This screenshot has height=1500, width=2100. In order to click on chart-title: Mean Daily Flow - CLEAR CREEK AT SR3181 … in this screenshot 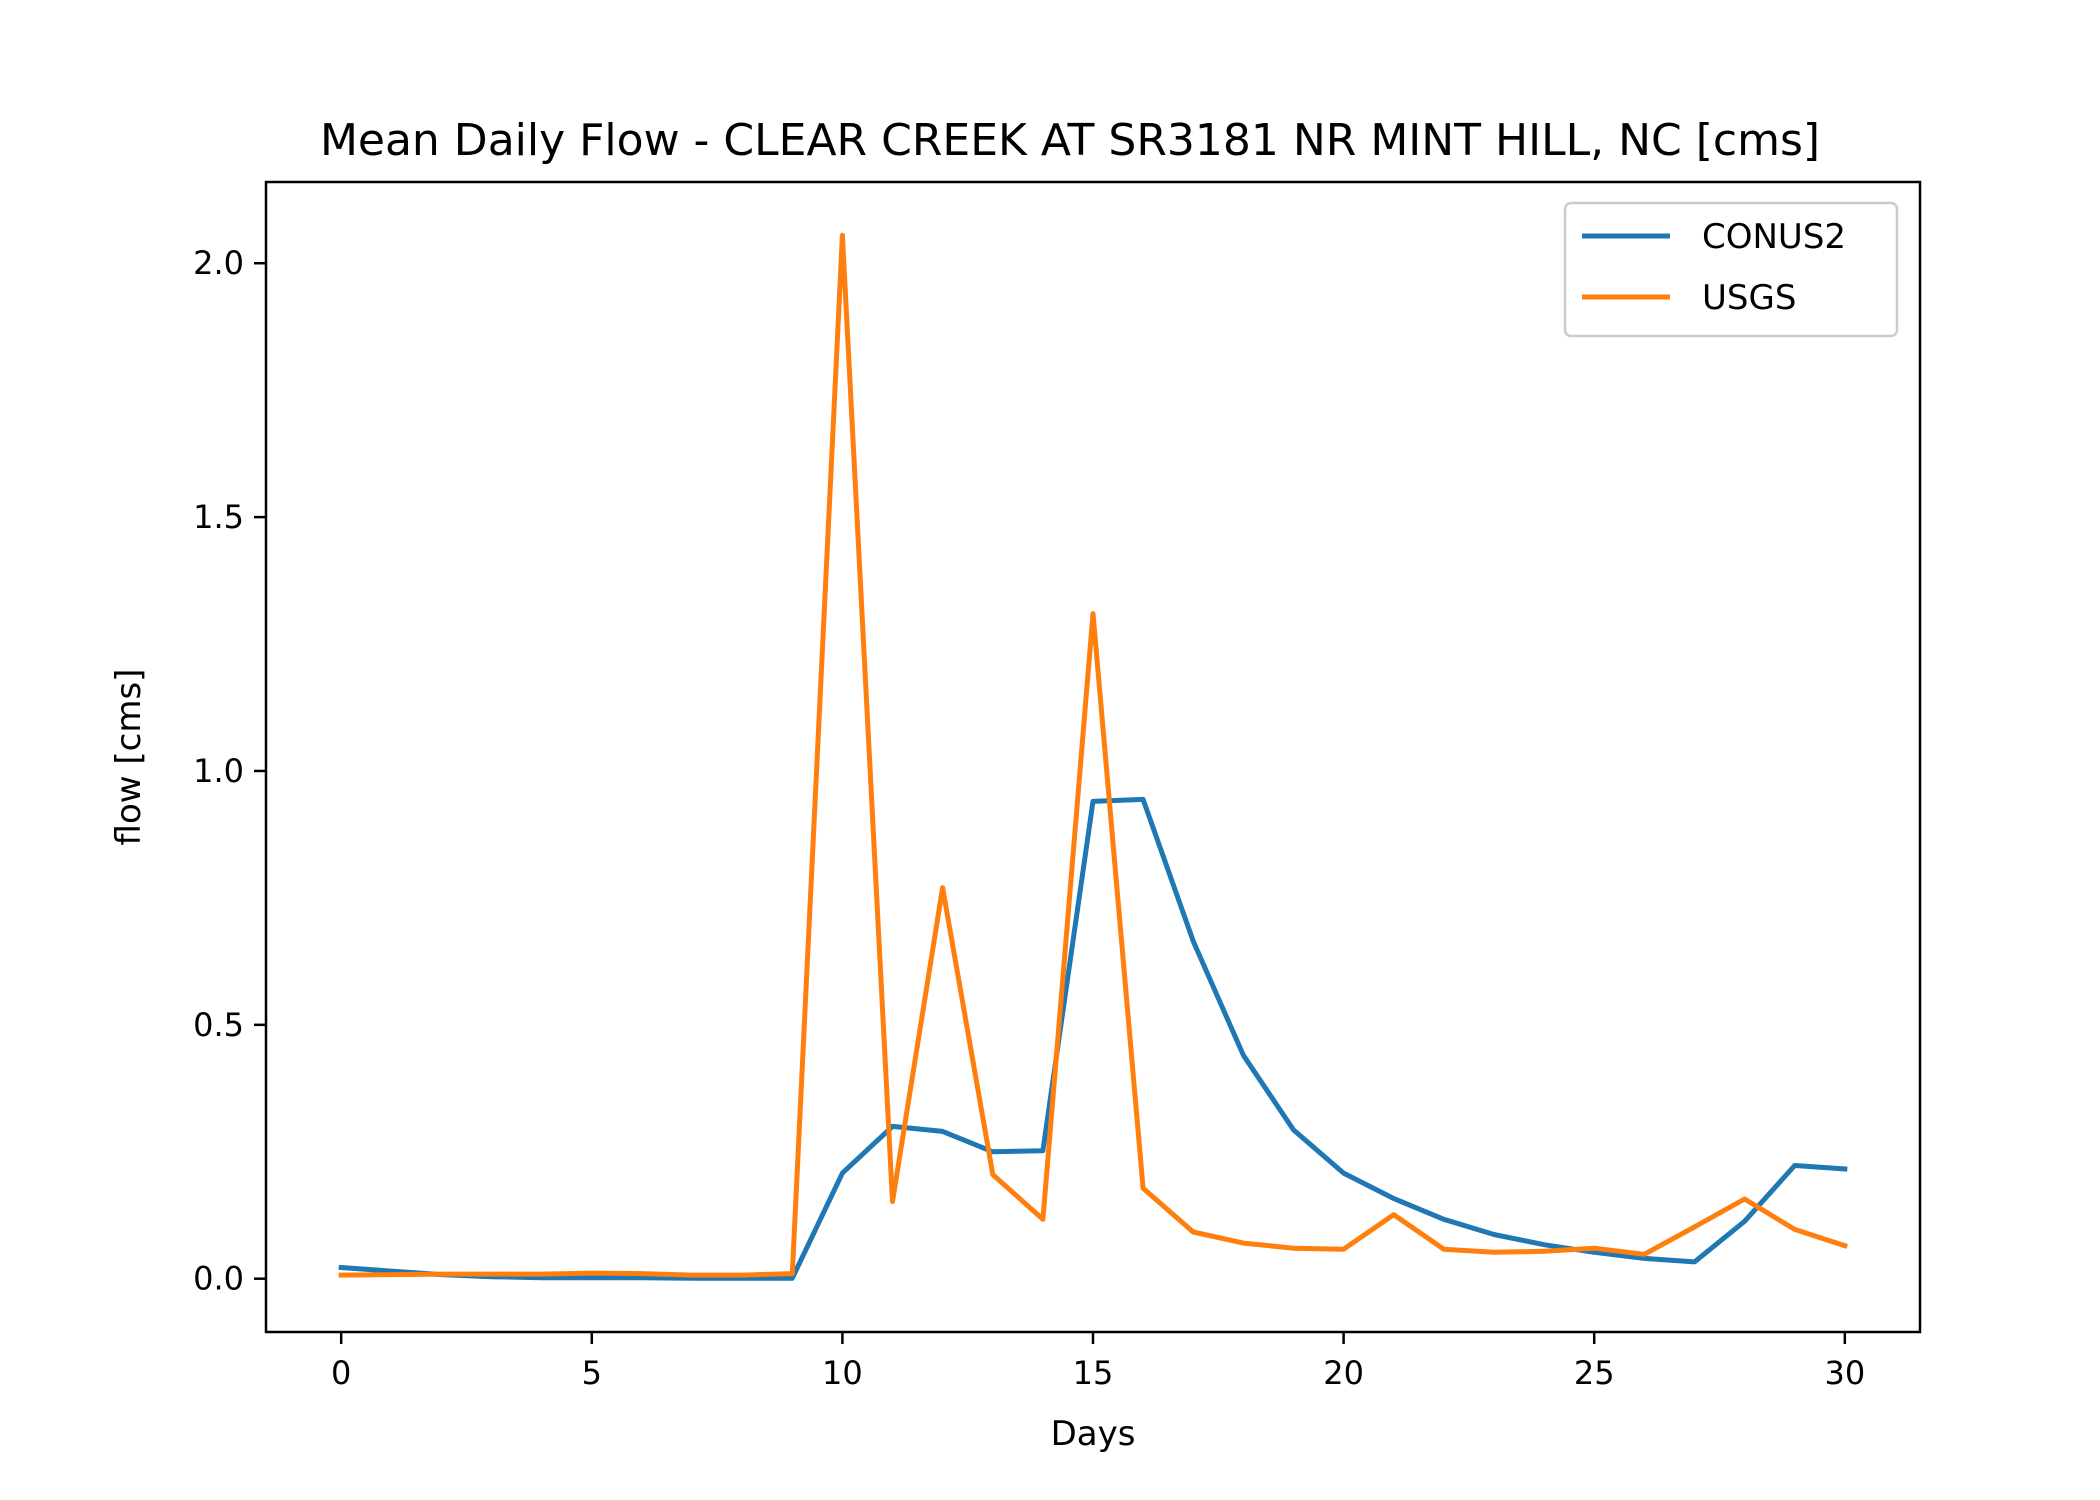, I will do `click(1070, 140)`.